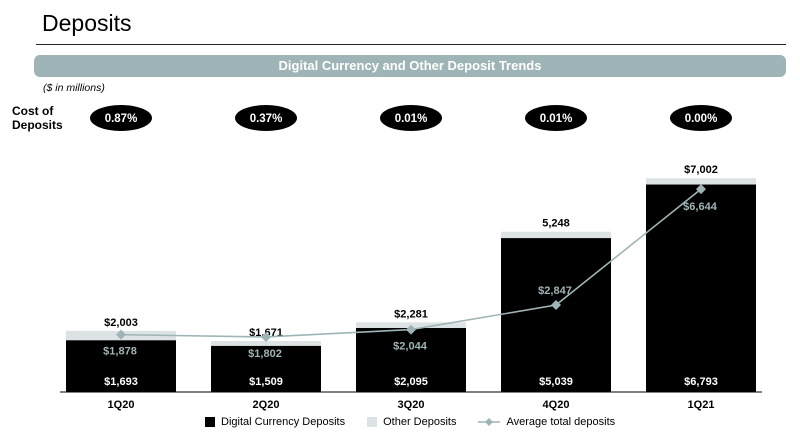  What do you see at coordinates (210, 422) in the screenshot?
I see `legend-swatch-digital` at bounding box center [210, 422].